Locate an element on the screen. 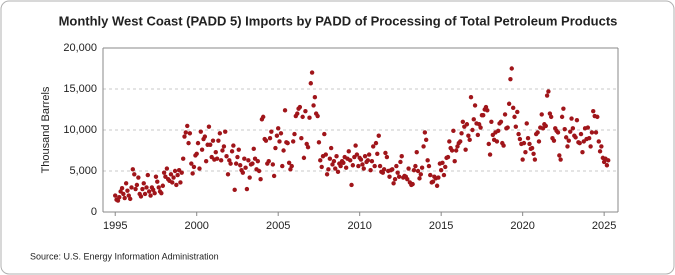  x-tick-label: 2005 is located at coordinates (278, 226).